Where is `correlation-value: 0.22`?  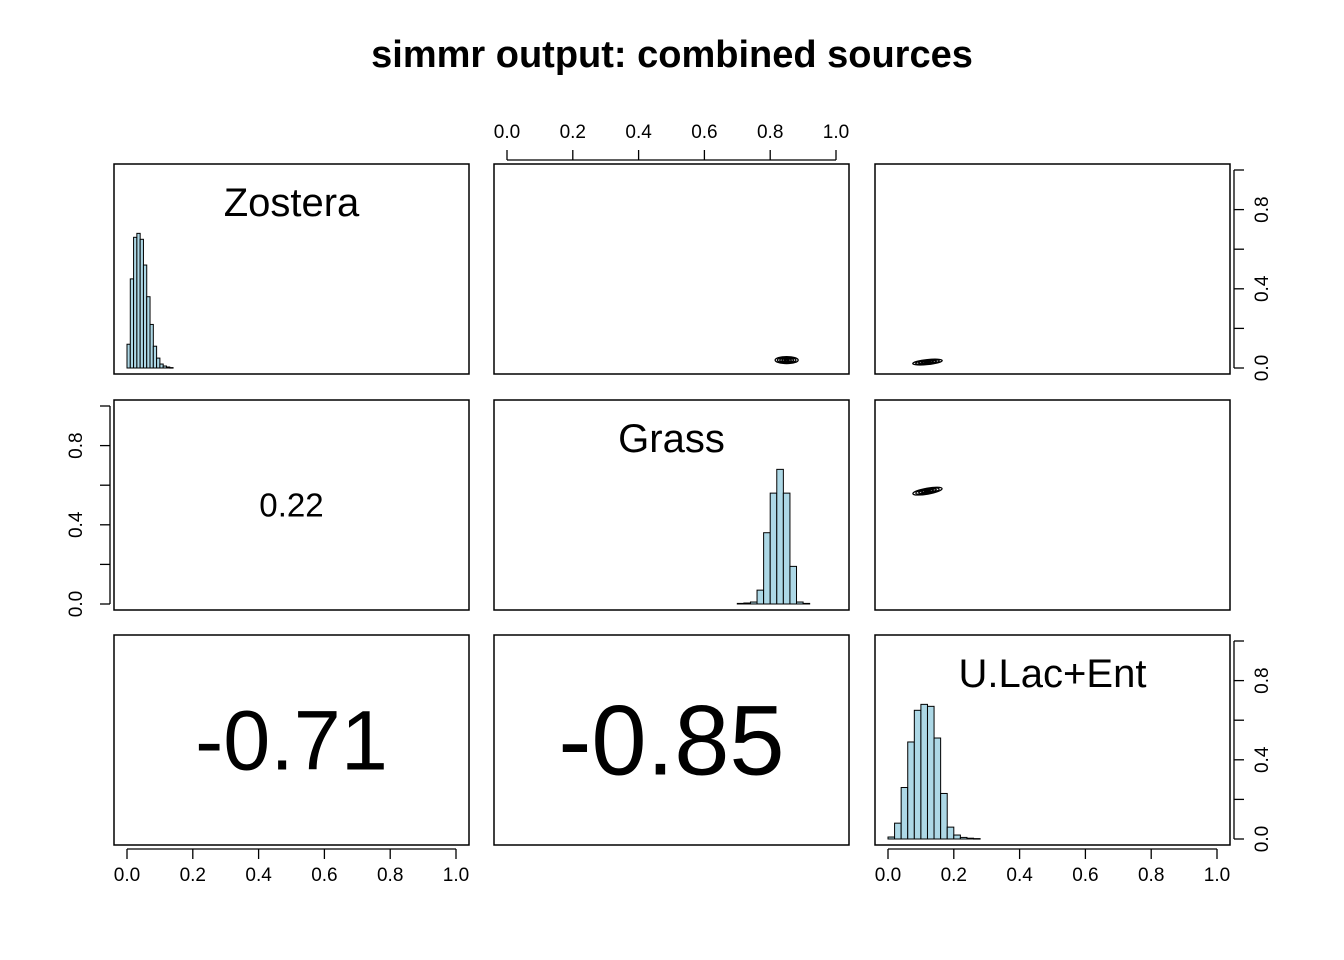 correlation-value: 0.22 is located at coordinates (291, 506).